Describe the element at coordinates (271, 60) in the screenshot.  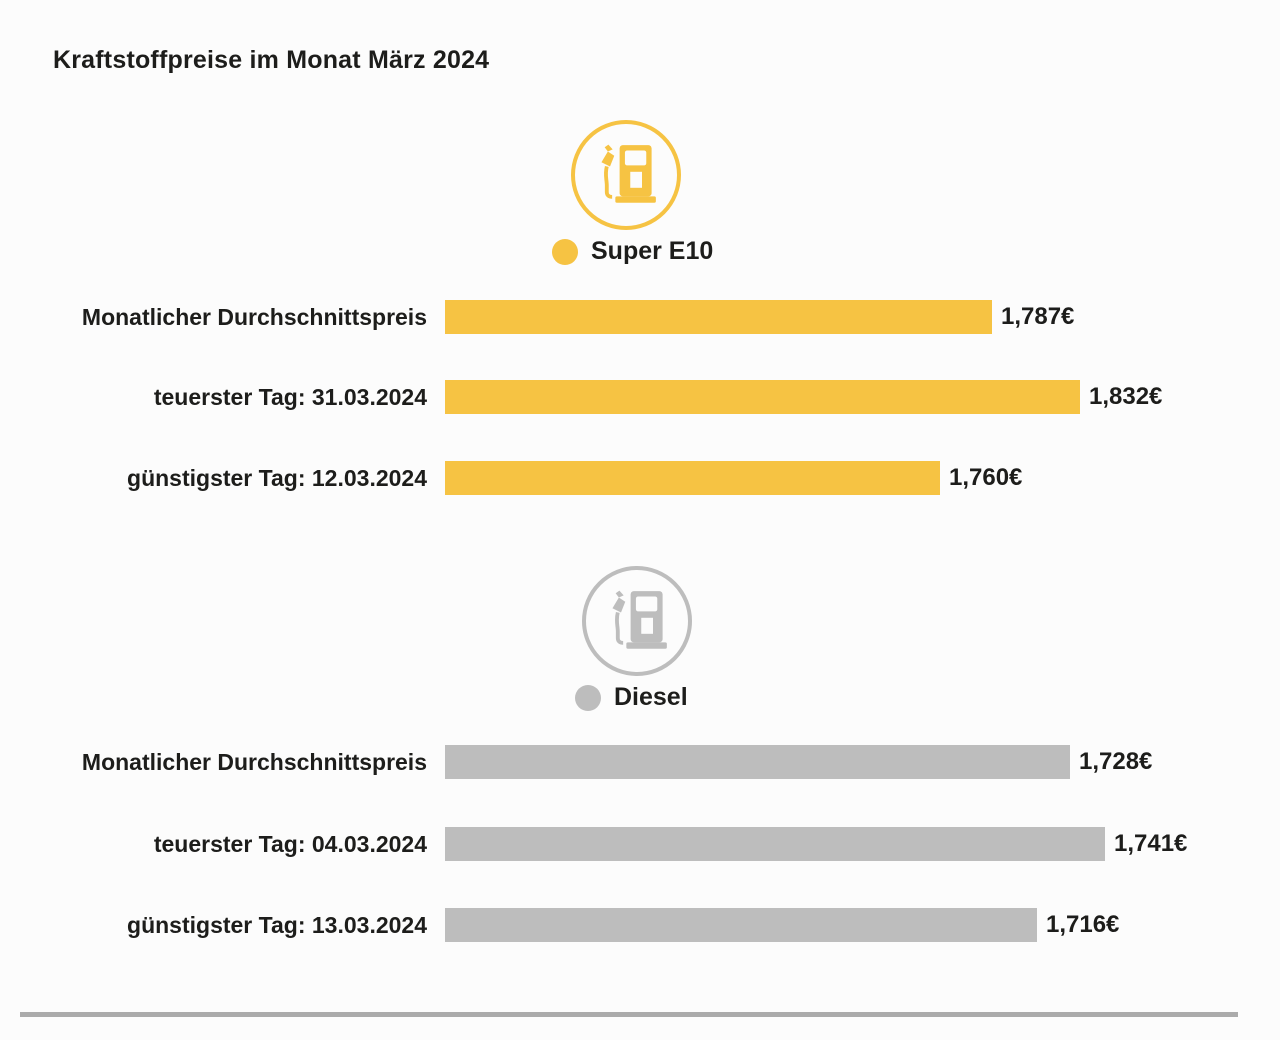
I see `page-title: Kraftstoffpreise im Monat März 2024` at that location.